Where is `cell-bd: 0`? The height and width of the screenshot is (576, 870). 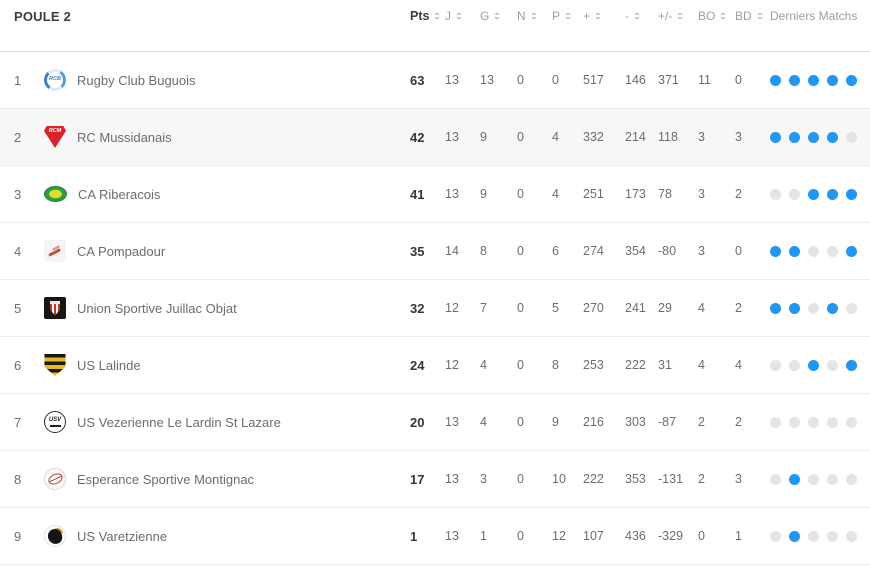 cell-bd: 0 is located at coordinates (738, 80).